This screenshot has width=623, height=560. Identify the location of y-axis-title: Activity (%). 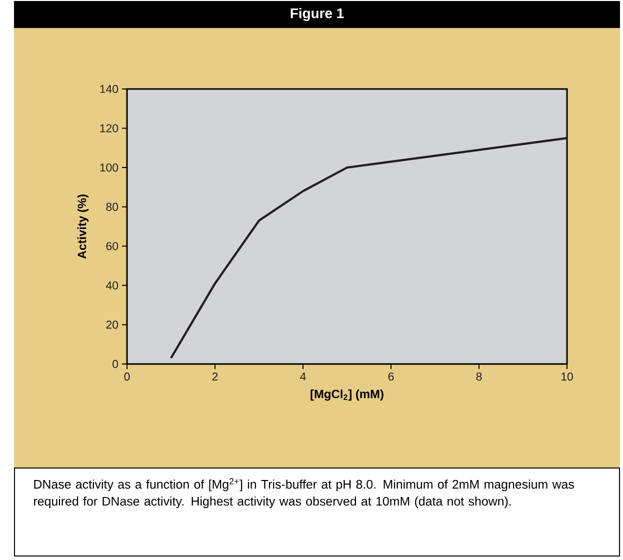
(83, 226).